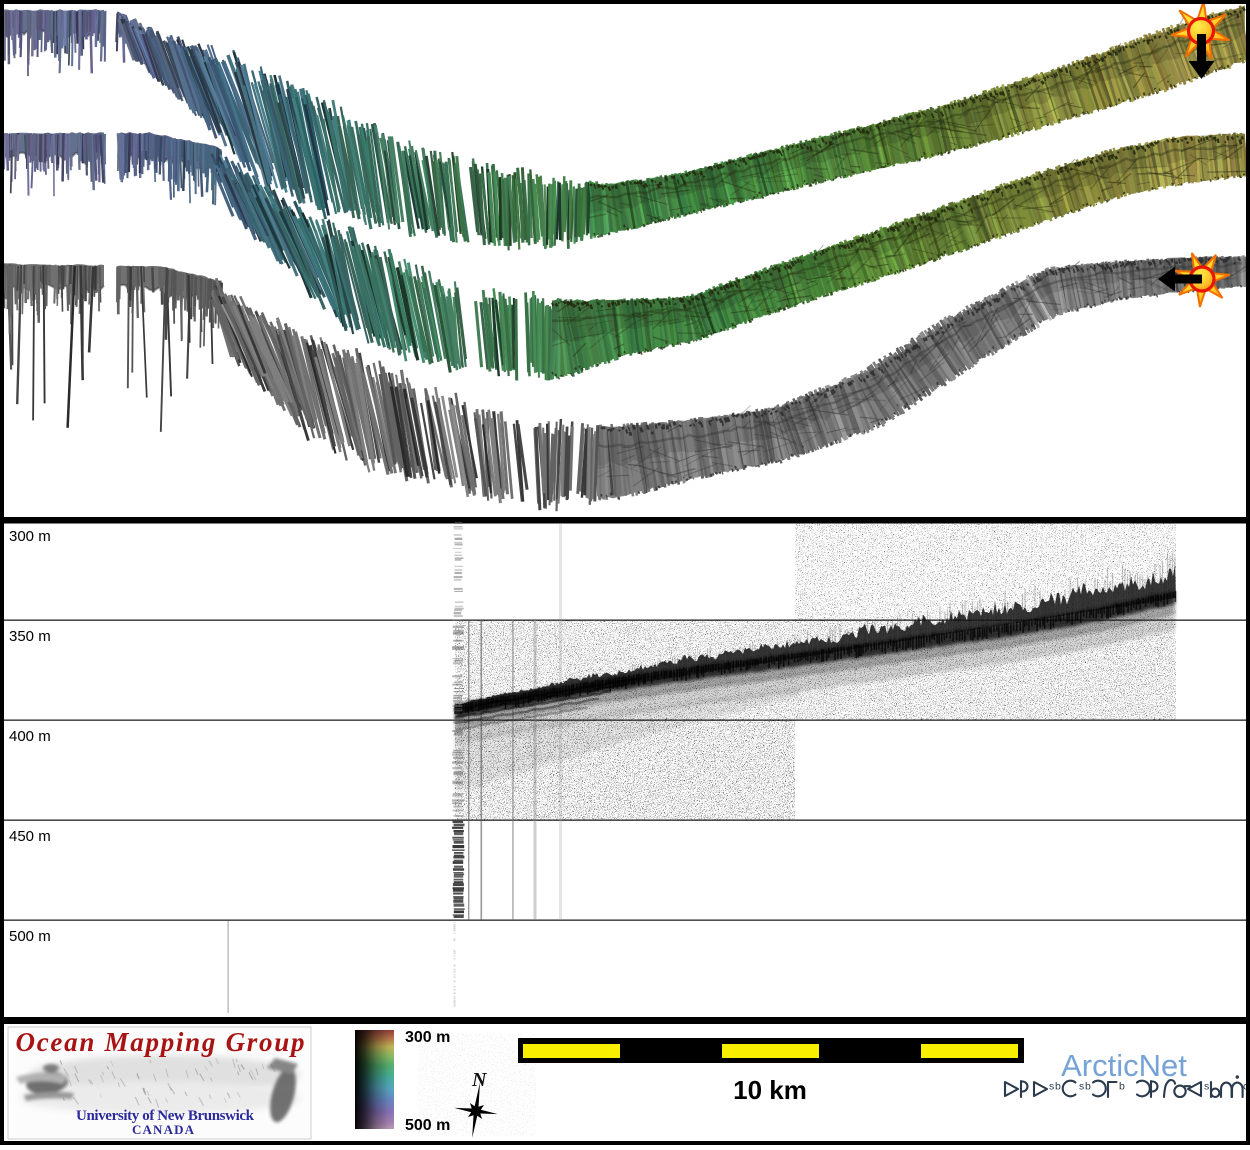 This screenshot has width=1250, height=1150. What do you see at coordinates (30, 836) in the screenshot?
I see `svg-text: 450 m` at bounding box center [30, 836].